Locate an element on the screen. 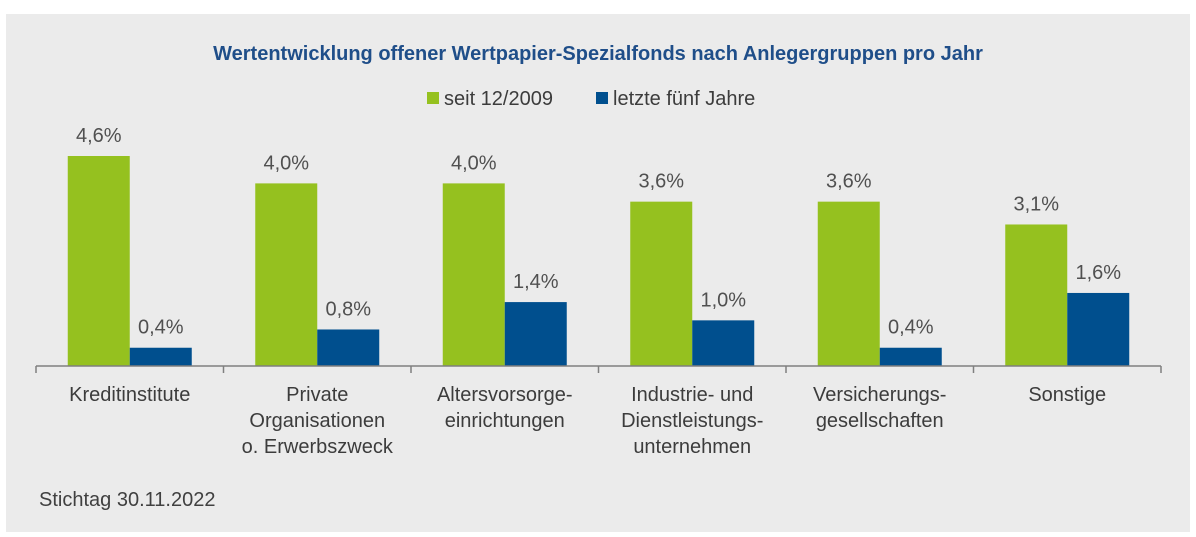 The image size is (1196, 537). data-label-1-5: 3,6% is located at coordinates (849, 182).